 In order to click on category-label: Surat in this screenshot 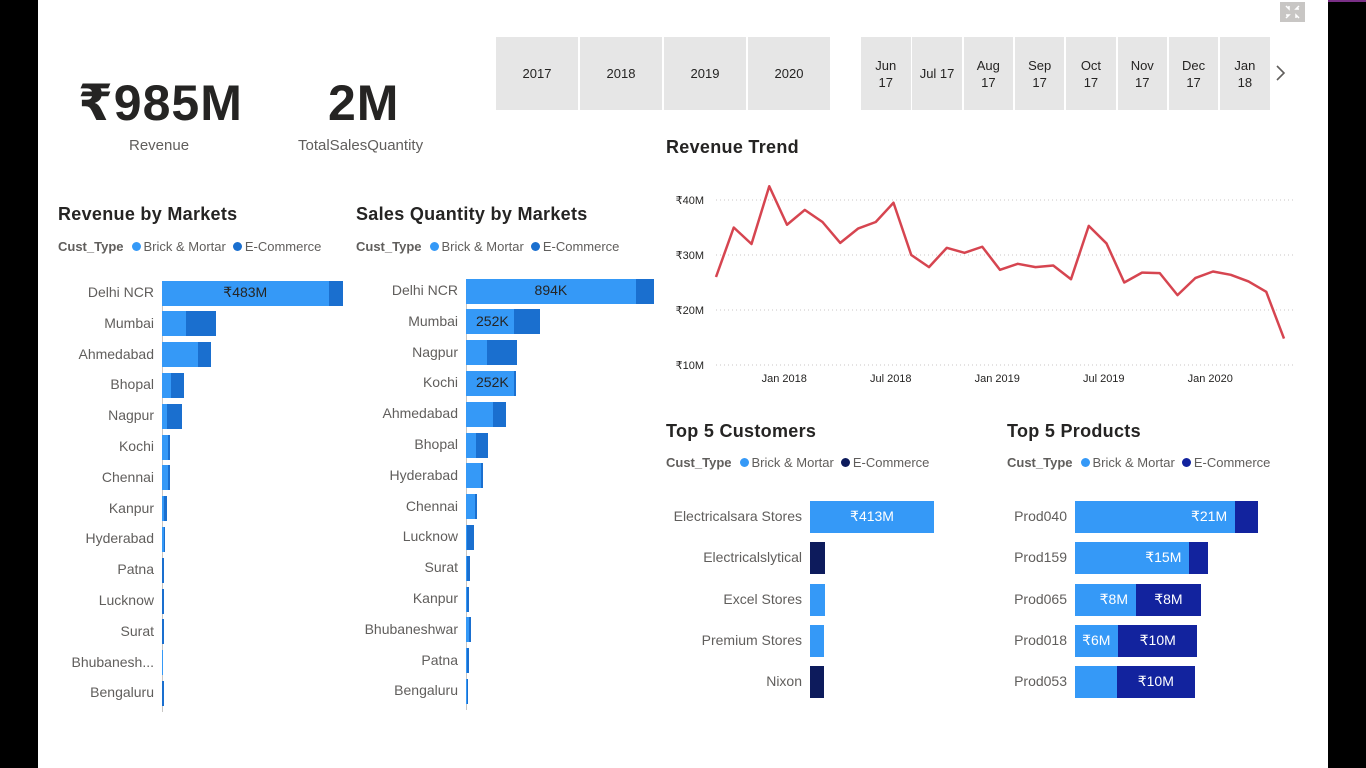, I will do `click(137, 630)`.